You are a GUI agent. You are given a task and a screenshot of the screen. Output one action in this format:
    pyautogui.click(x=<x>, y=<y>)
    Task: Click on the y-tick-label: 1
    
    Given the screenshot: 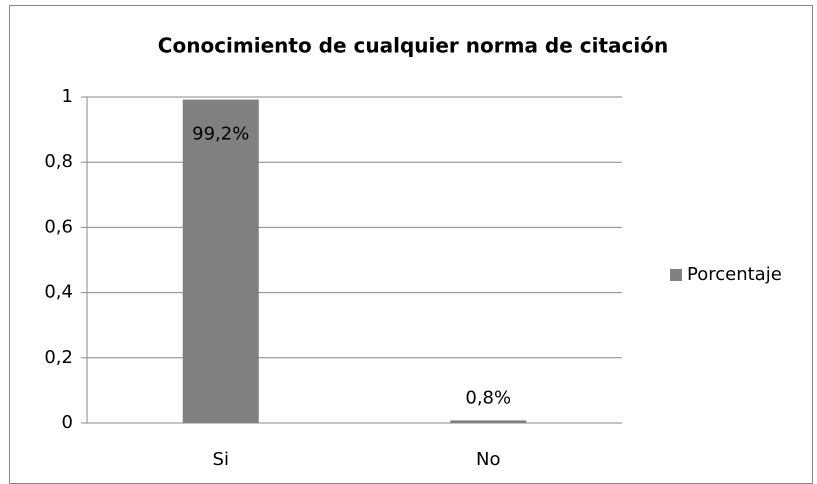 What is the action you would take?
    pyautogui.click(x=67, y=96)
    